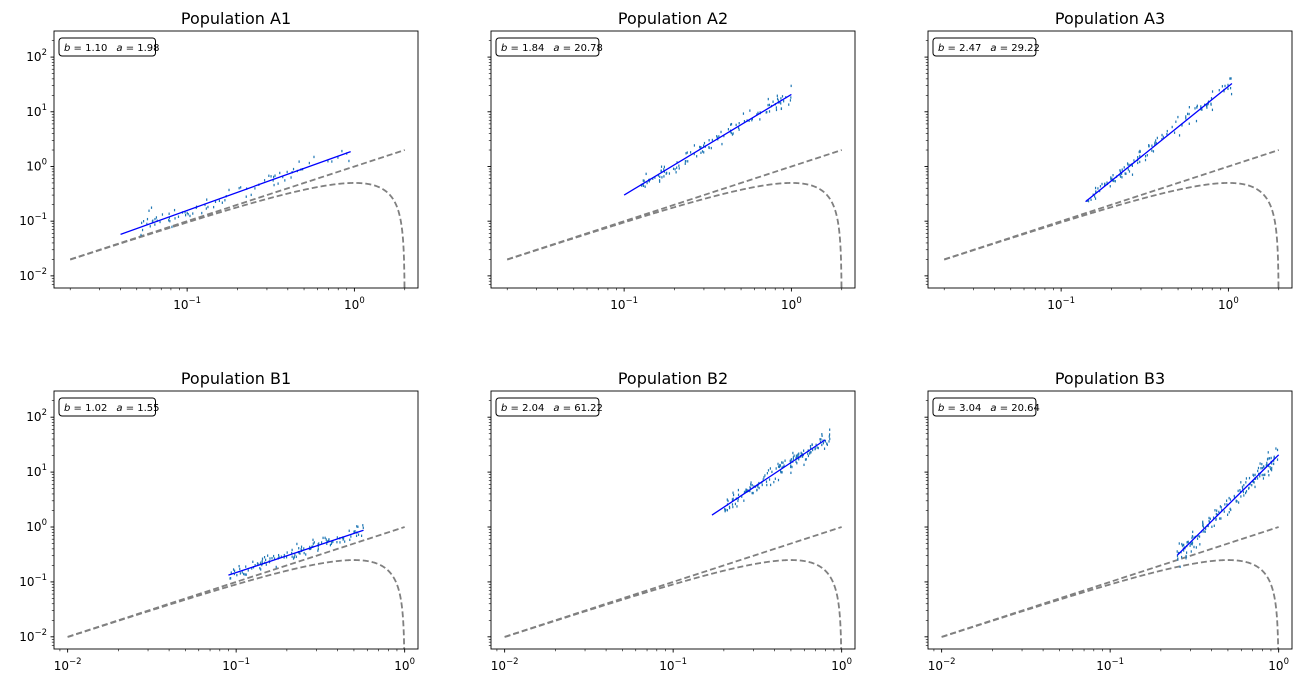 The image size is (1302, 686). I want to click on x-tick-label: 10⁻¹, so click(673, 665).